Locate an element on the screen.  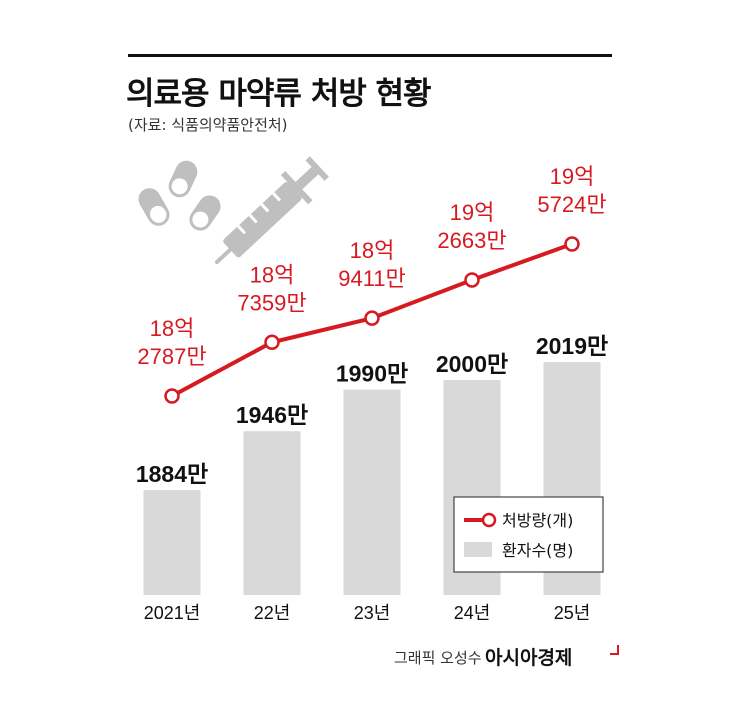
legend: 처방량(개) 환자수(명) is located at coordinates (528, 534).